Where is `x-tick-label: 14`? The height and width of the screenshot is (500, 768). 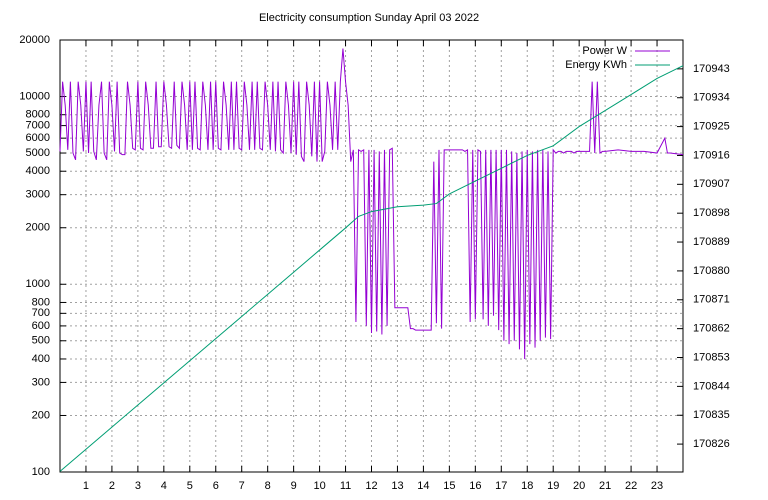
x-tick-label: 14 is located at coordinates (423, 486).